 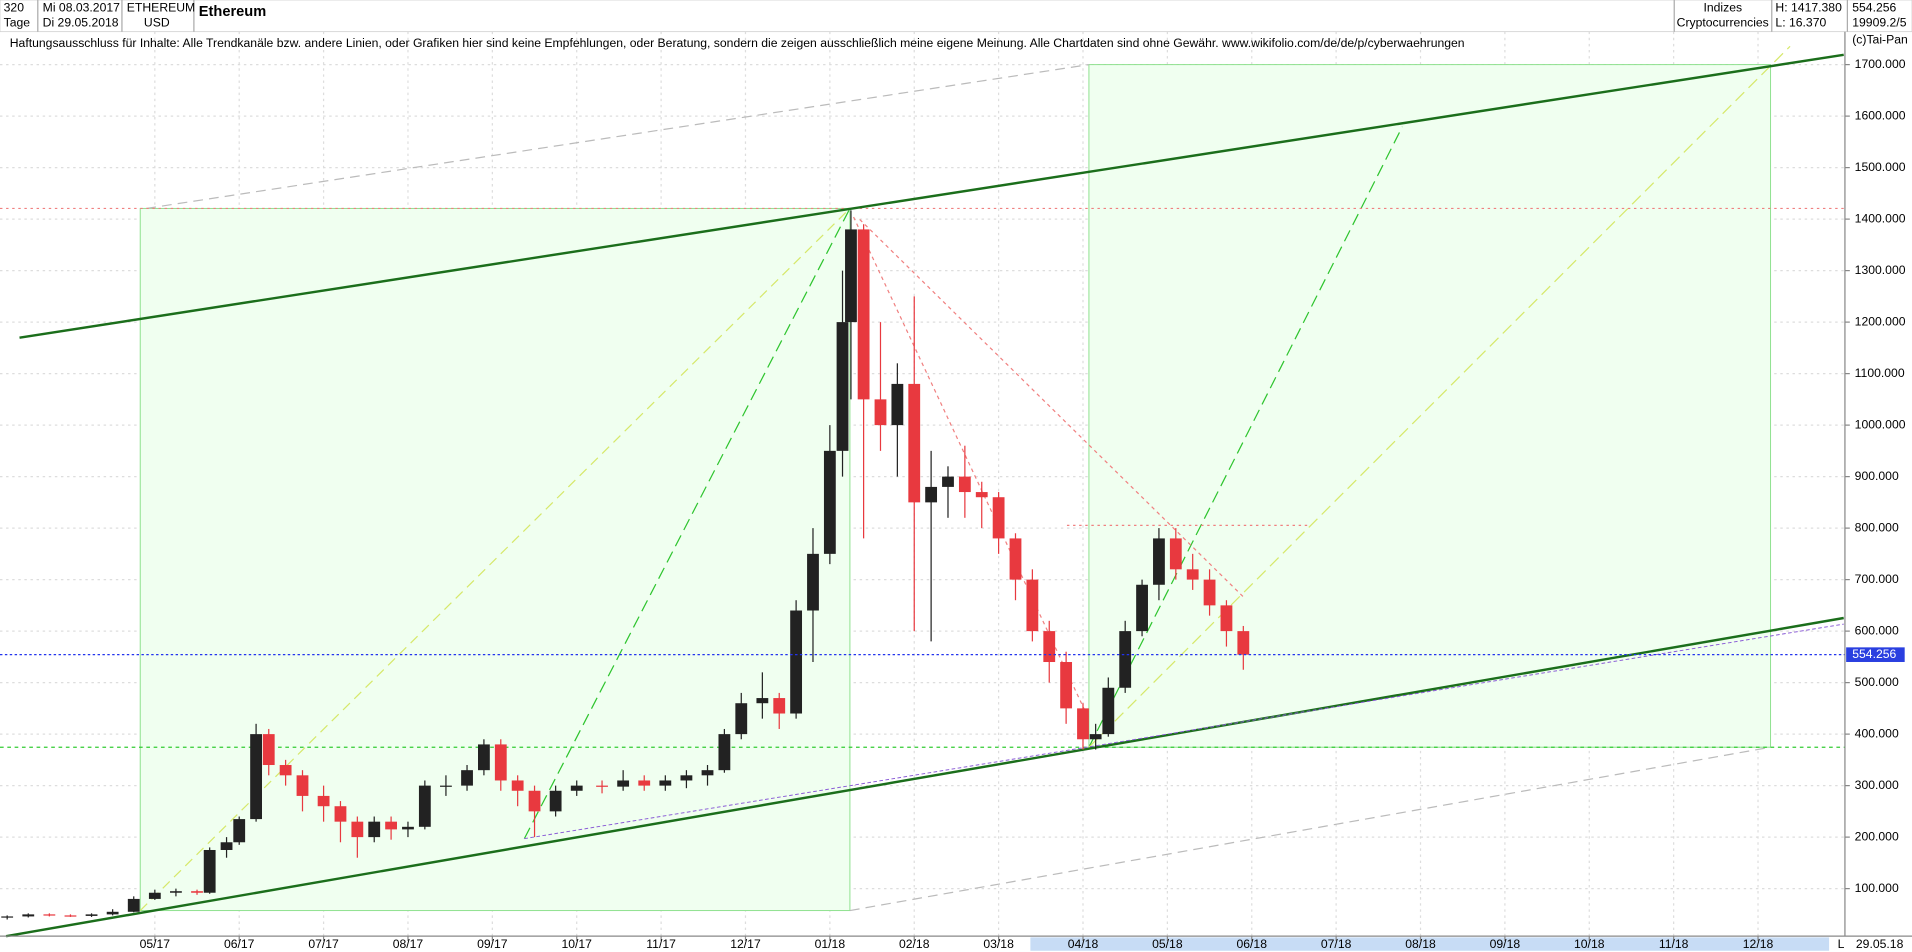 I want to click on x-tick-label: 11/18, so click(x=1674, y=944).